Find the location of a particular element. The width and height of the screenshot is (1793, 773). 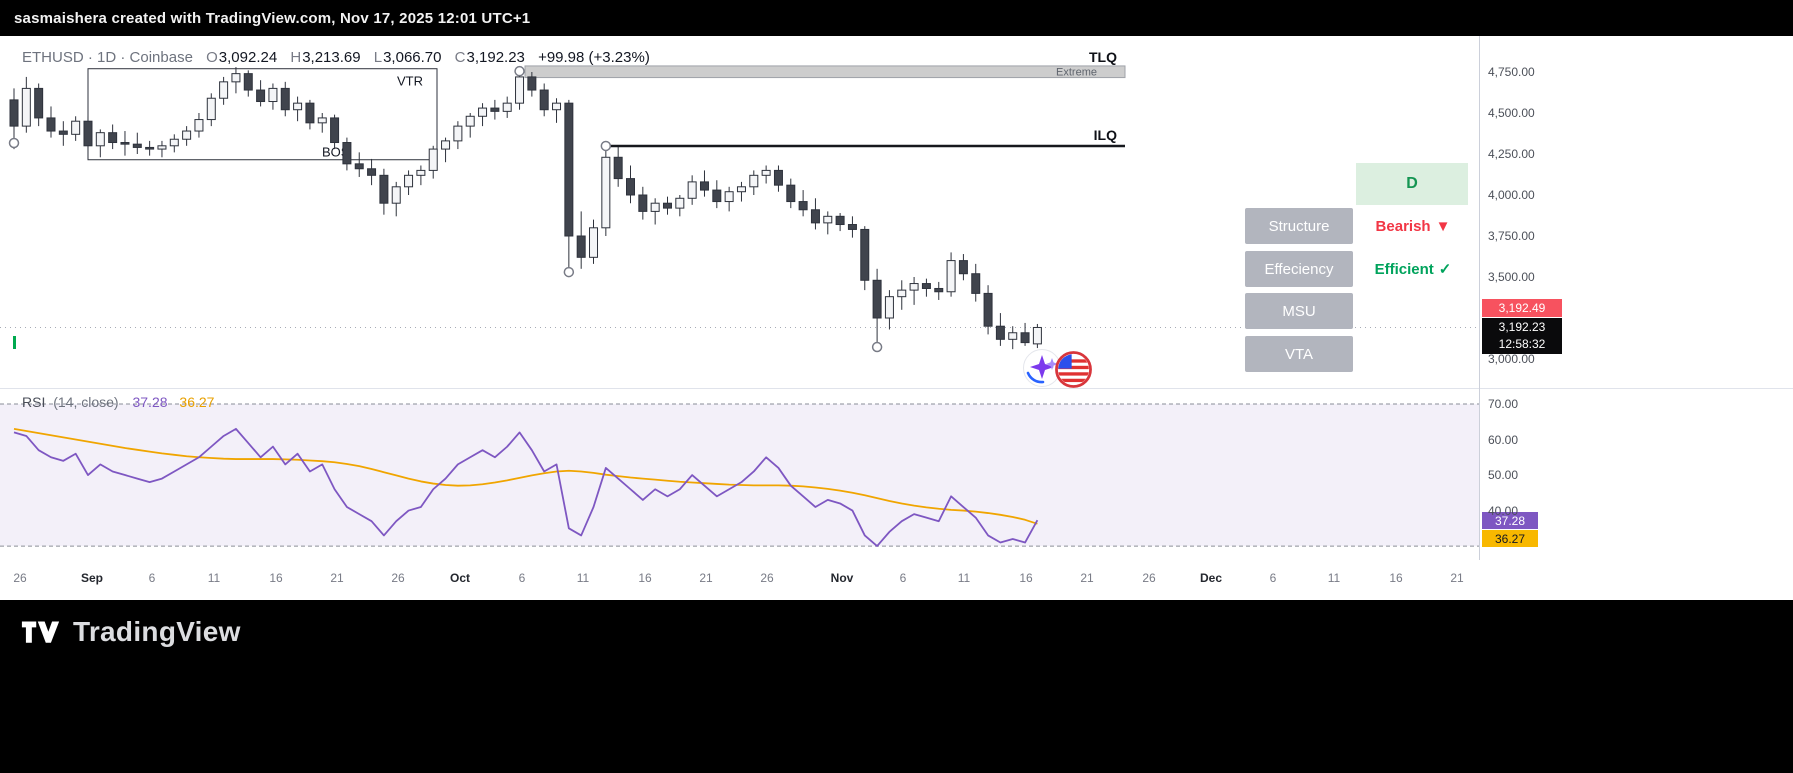

price-axis-label: 4,500.00 is located at coordinates (1511, 113).